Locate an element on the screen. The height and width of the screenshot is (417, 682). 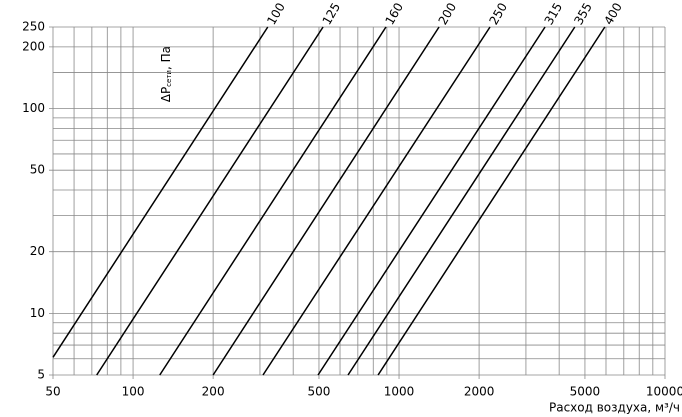
x-tick-label: 5000 is located at coordinates (585, 392).